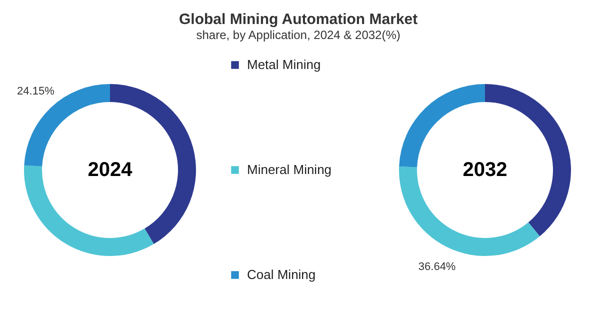 The height and width of the screenshot is (331, 600). Describe the element at coordinates (298, 19) in the screenshot. I see `chart-title: Global Mining Automation Market` at that location.